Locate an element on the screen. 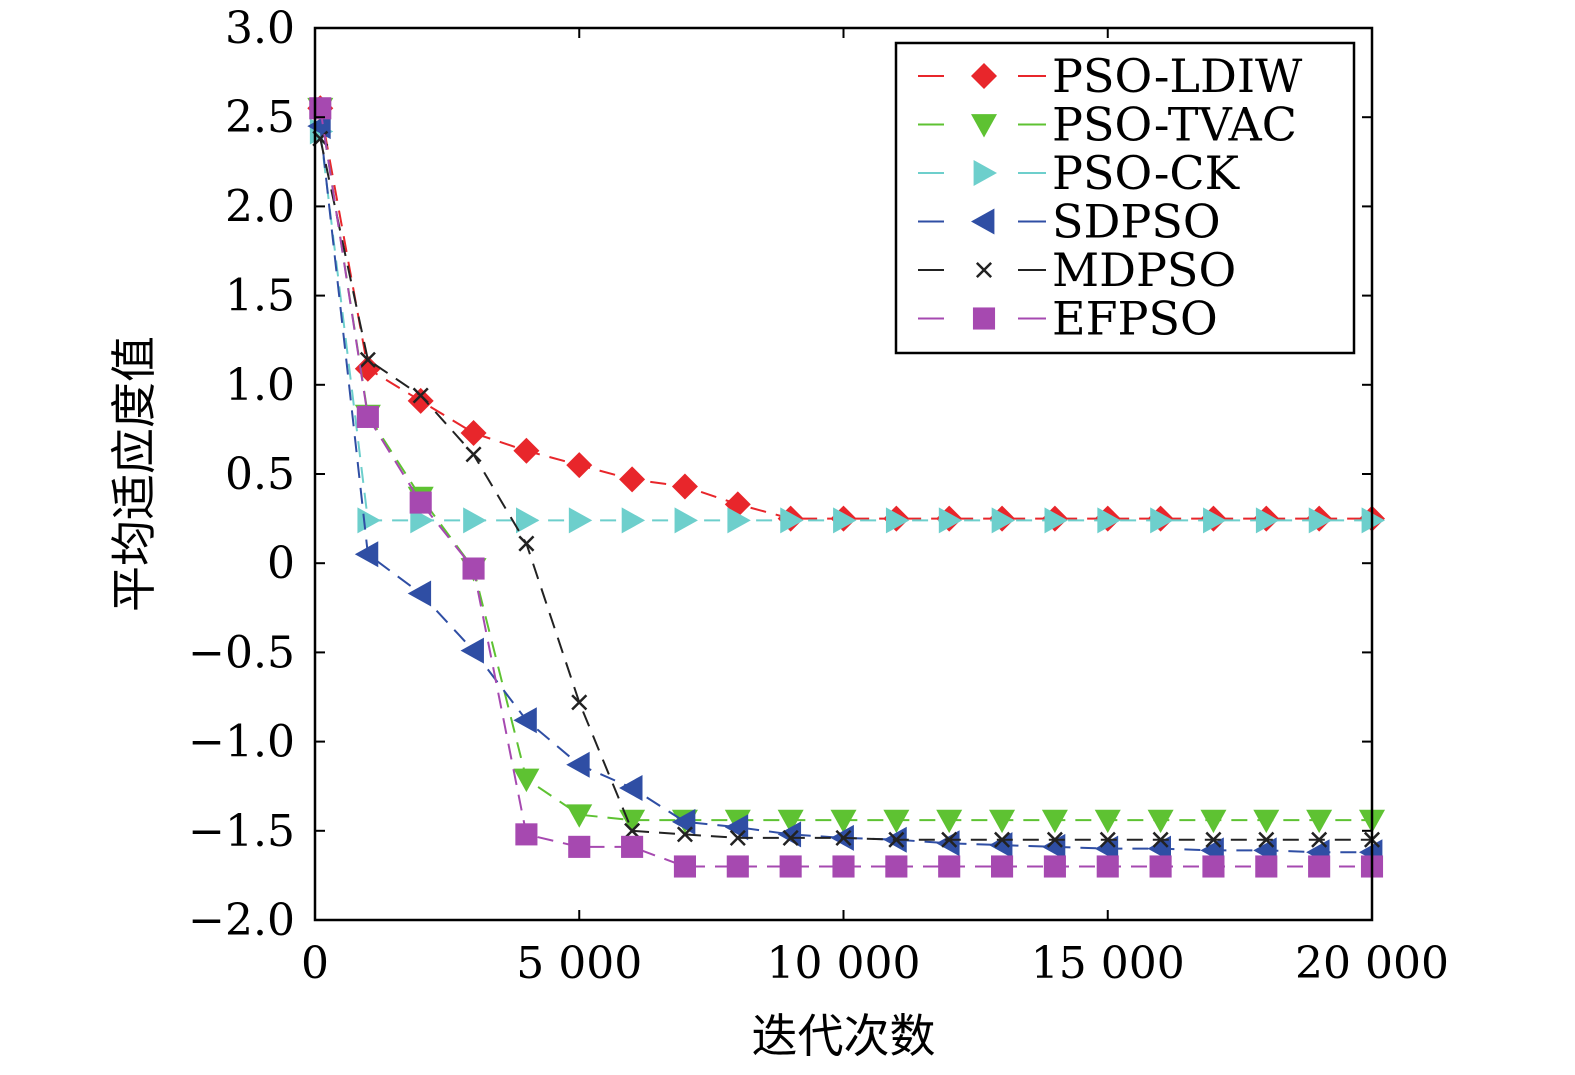 Image resolution: width=1575 pixels, height=1075 pixels. y-tick-label: −0.5 is located at coordinates (241, 652).